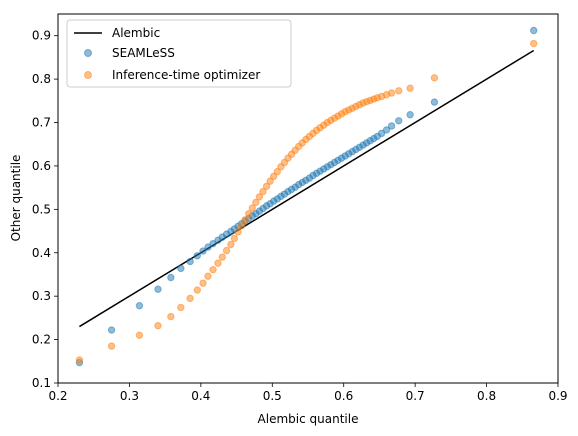 Image resolution: width=578 pixels, height=436 pixels. What do you see at coordinates (129, 396) in the screenshot?
I see `x-tick-label: 0.3` at bounding box center [129, 396].